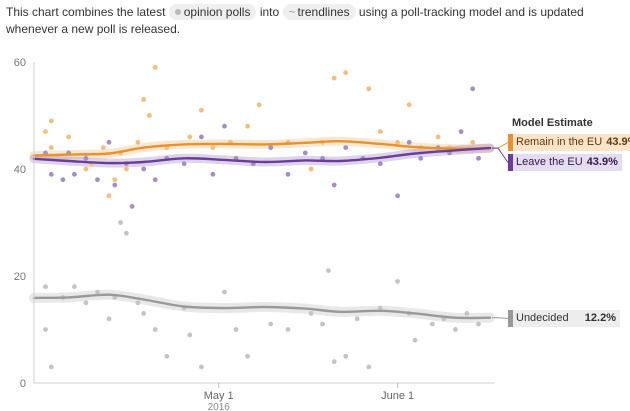  Describe the element at coordinates (212, 12) in the screenshot. I see `opinion-polls-chip: opinion polls` at that location.